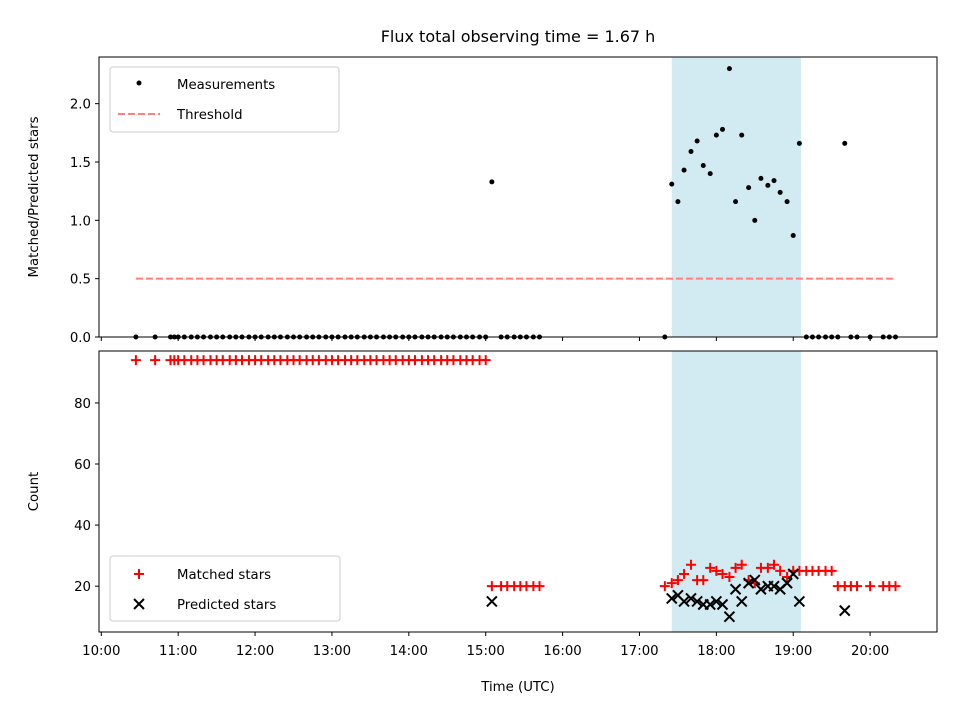 This screenshot has width=960, height=720. What do you see at coordinates (716, 651) in the screenshot?
I see `x-tick-label: 18:00` at bounding box center [716, 651].